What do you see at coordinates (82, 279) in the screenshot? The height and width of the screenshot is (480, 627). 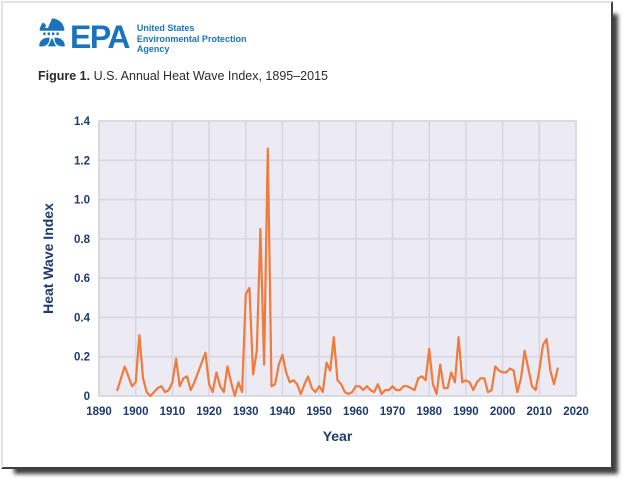 I see `y-tick-label: 0.6` at bounding box center [82, 279].